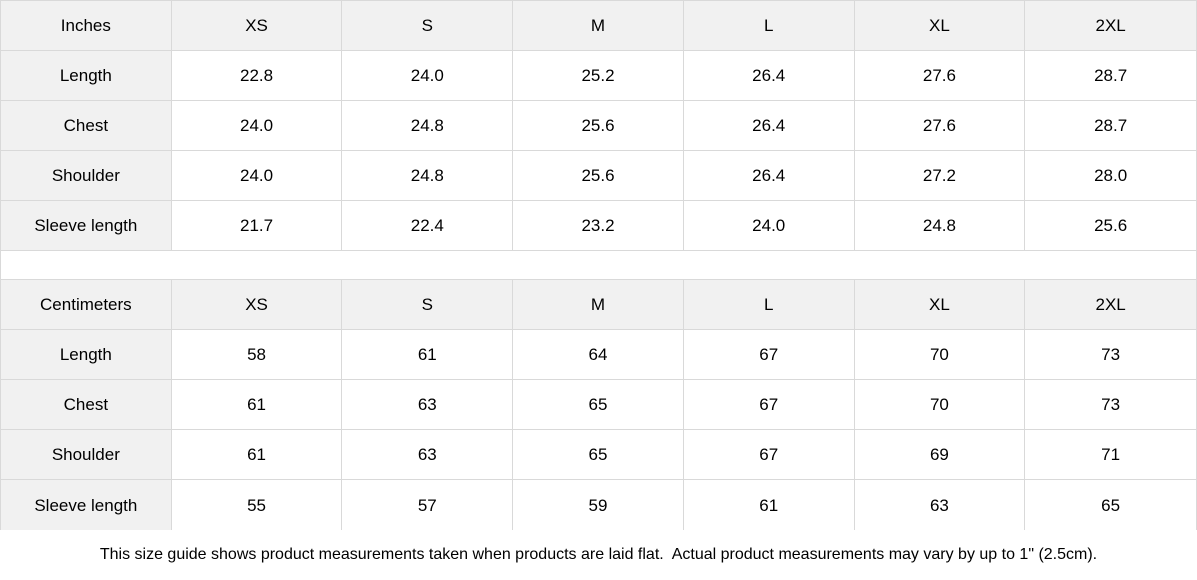  I want to click on value-cell: 28.0, so click(1110, 175).